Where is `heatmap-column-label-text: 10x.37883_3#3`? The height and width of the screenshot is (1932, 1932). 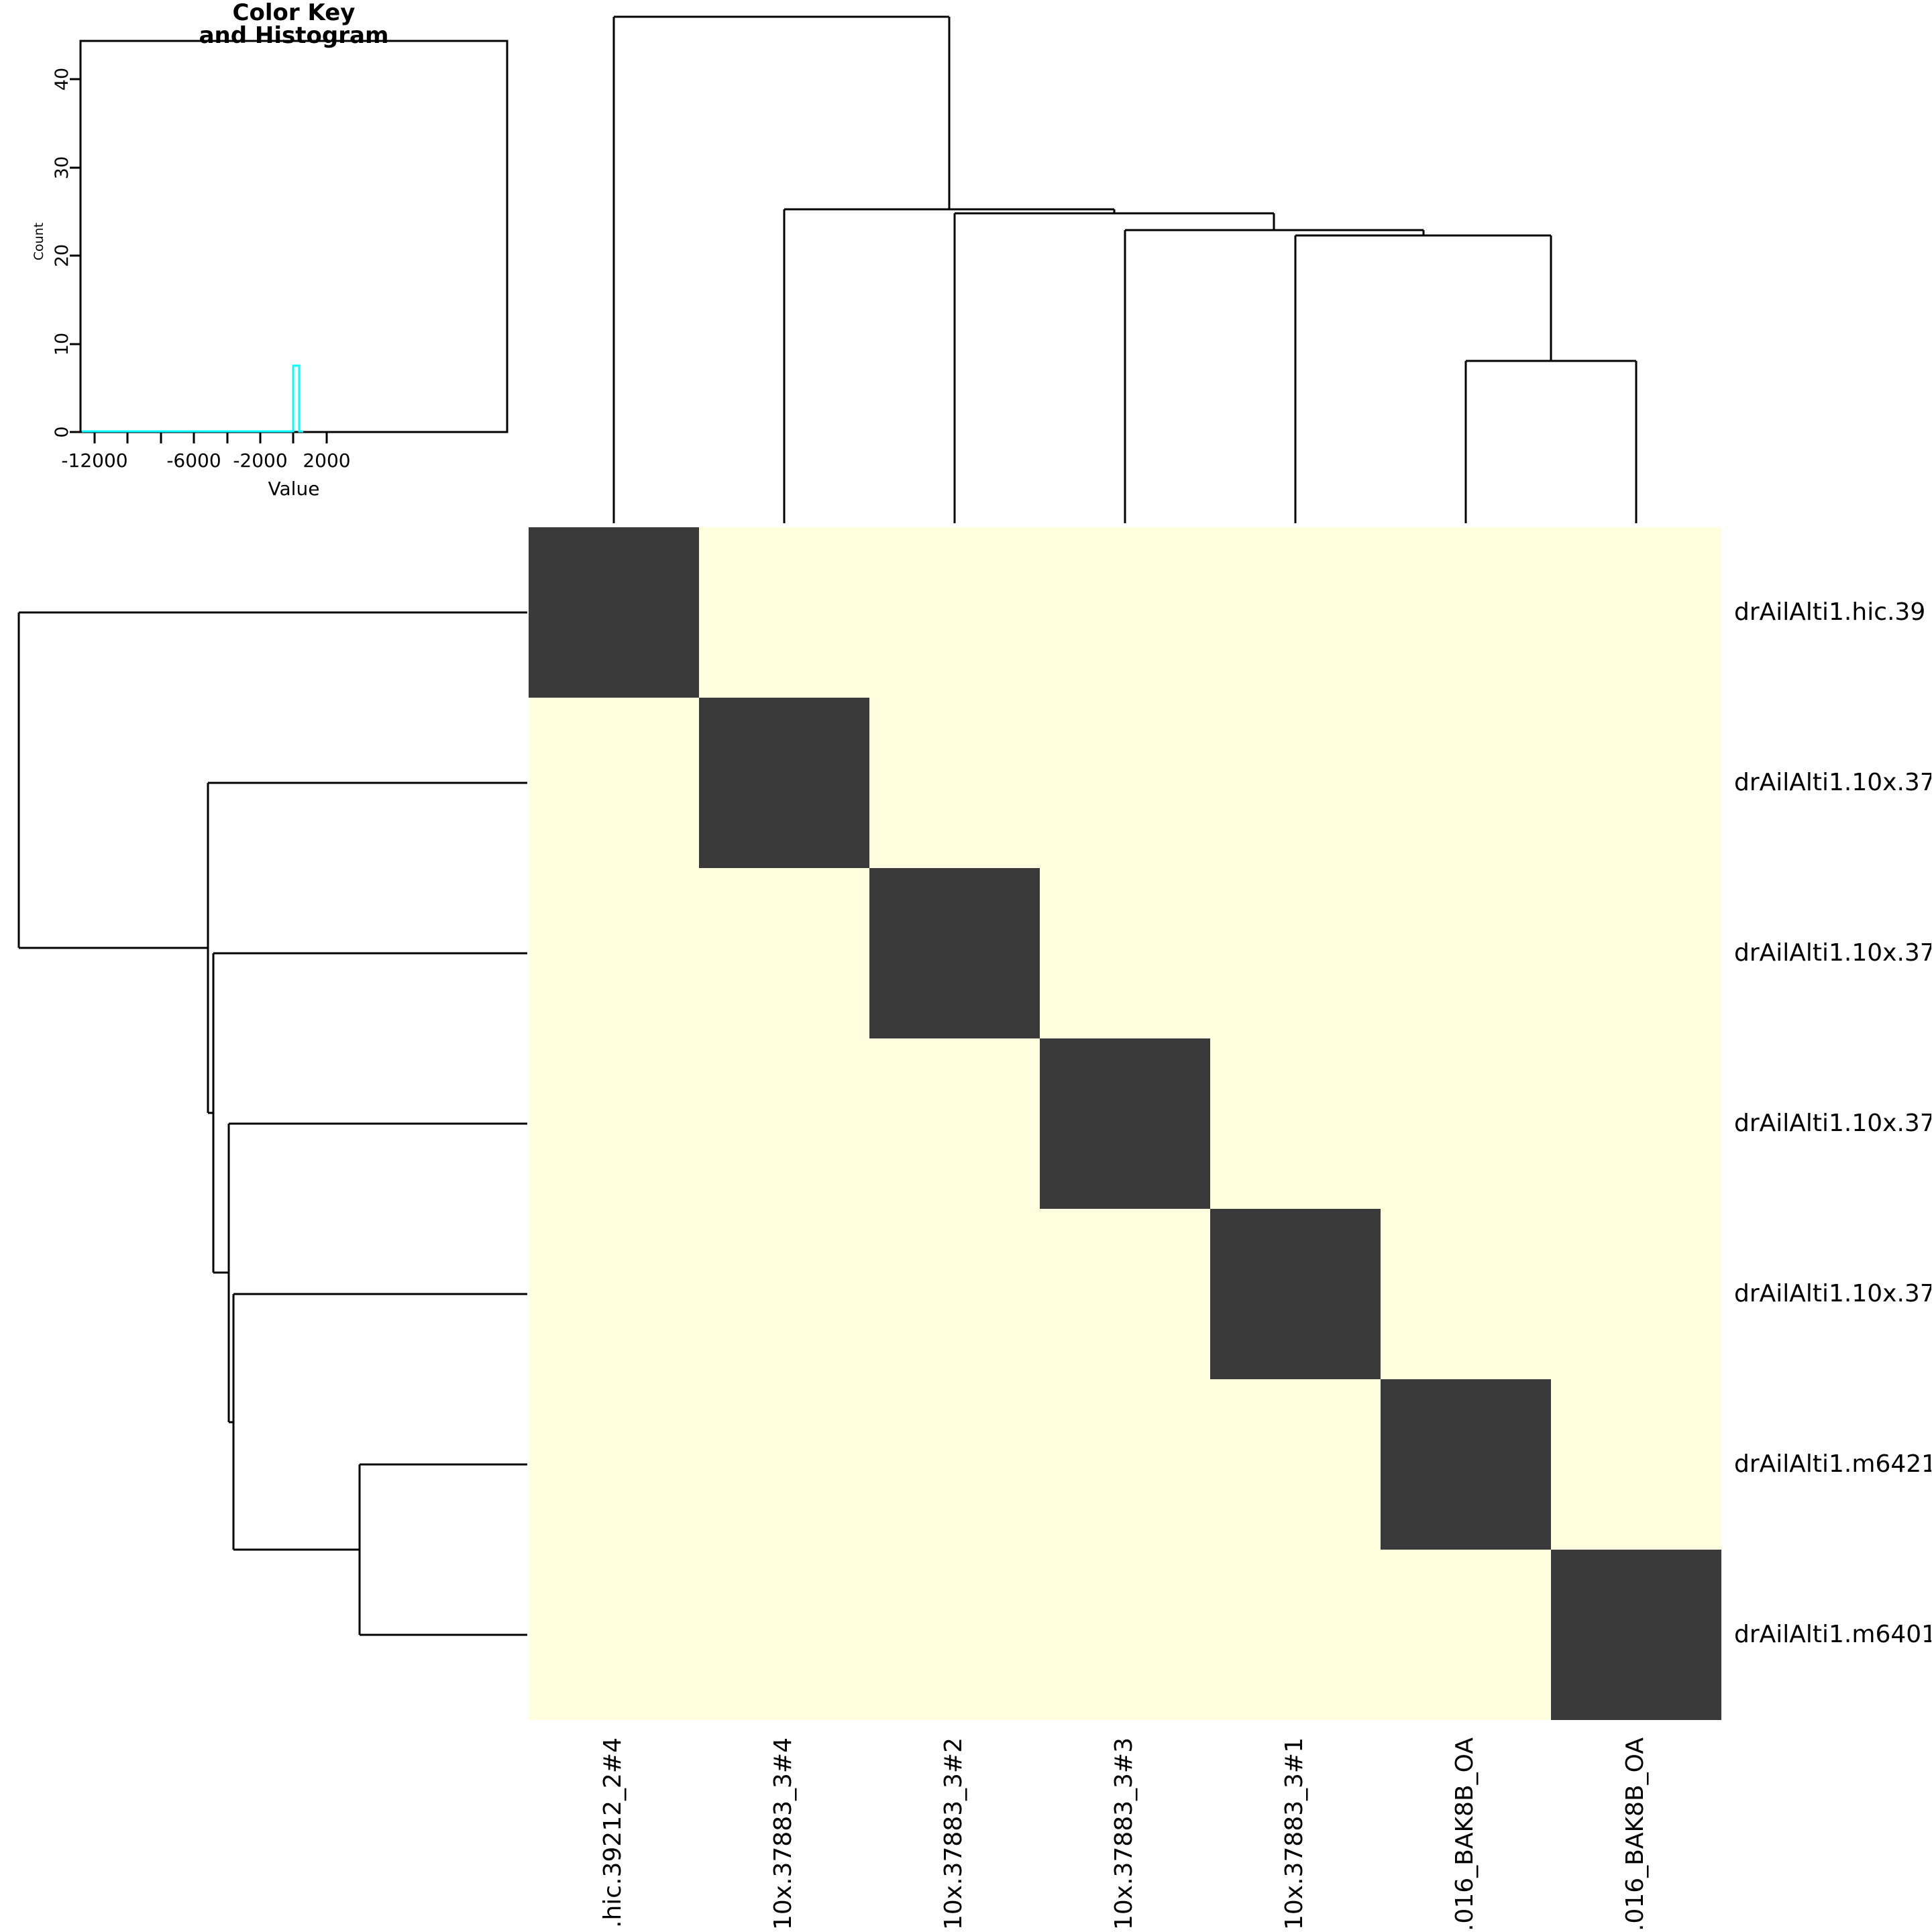 heatmap-column-label-text: 10x.37883_3#3 is located at coordinates (1124, 1834).